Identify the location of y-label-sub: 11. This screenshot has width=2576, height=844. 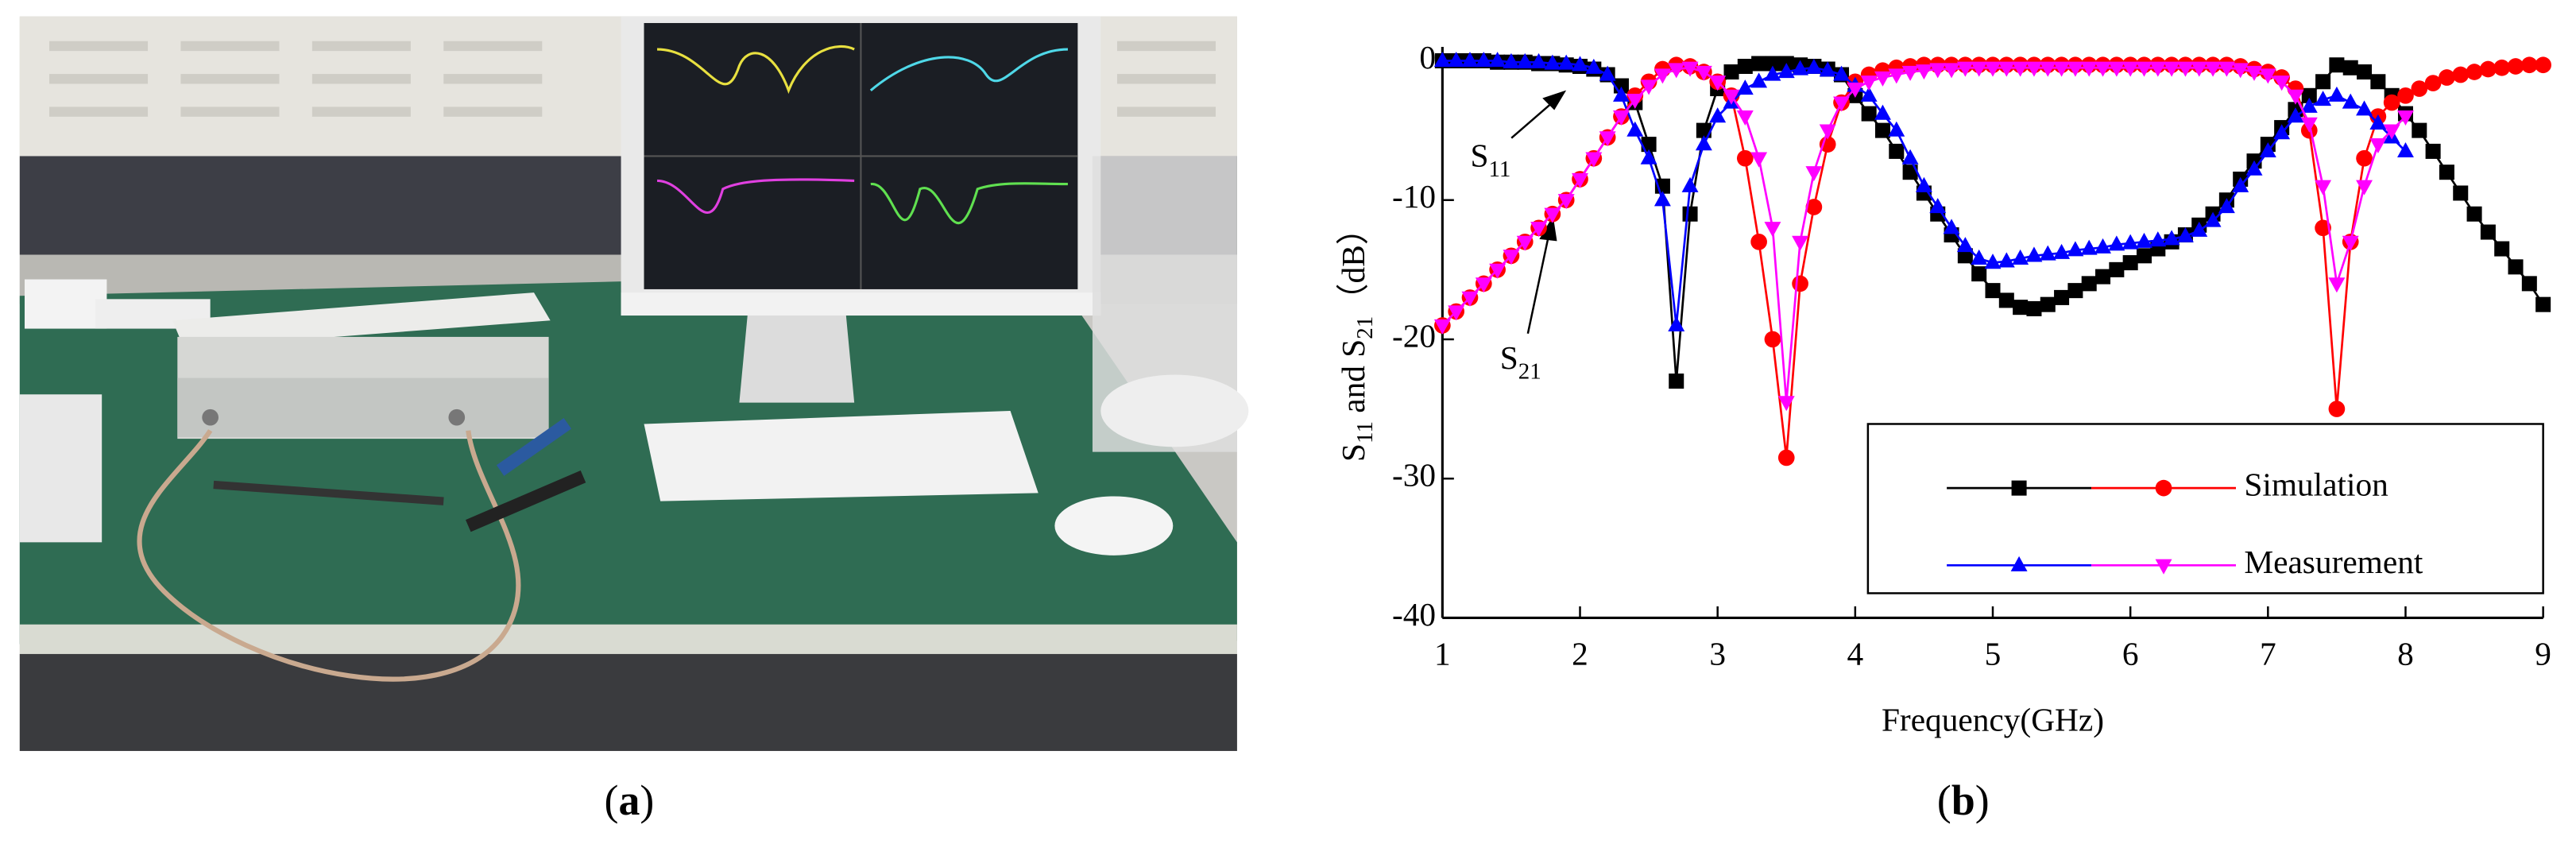
(1365, 432).